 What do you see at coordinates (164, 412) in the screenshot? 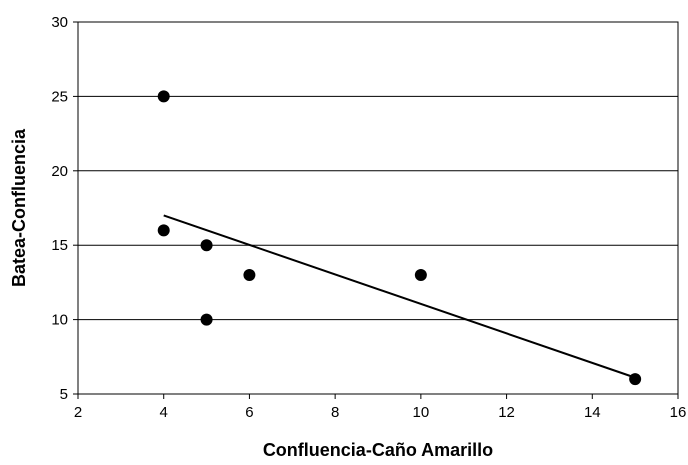
I see `x-tick-label-4: 4` at bounding box center [164, 412].